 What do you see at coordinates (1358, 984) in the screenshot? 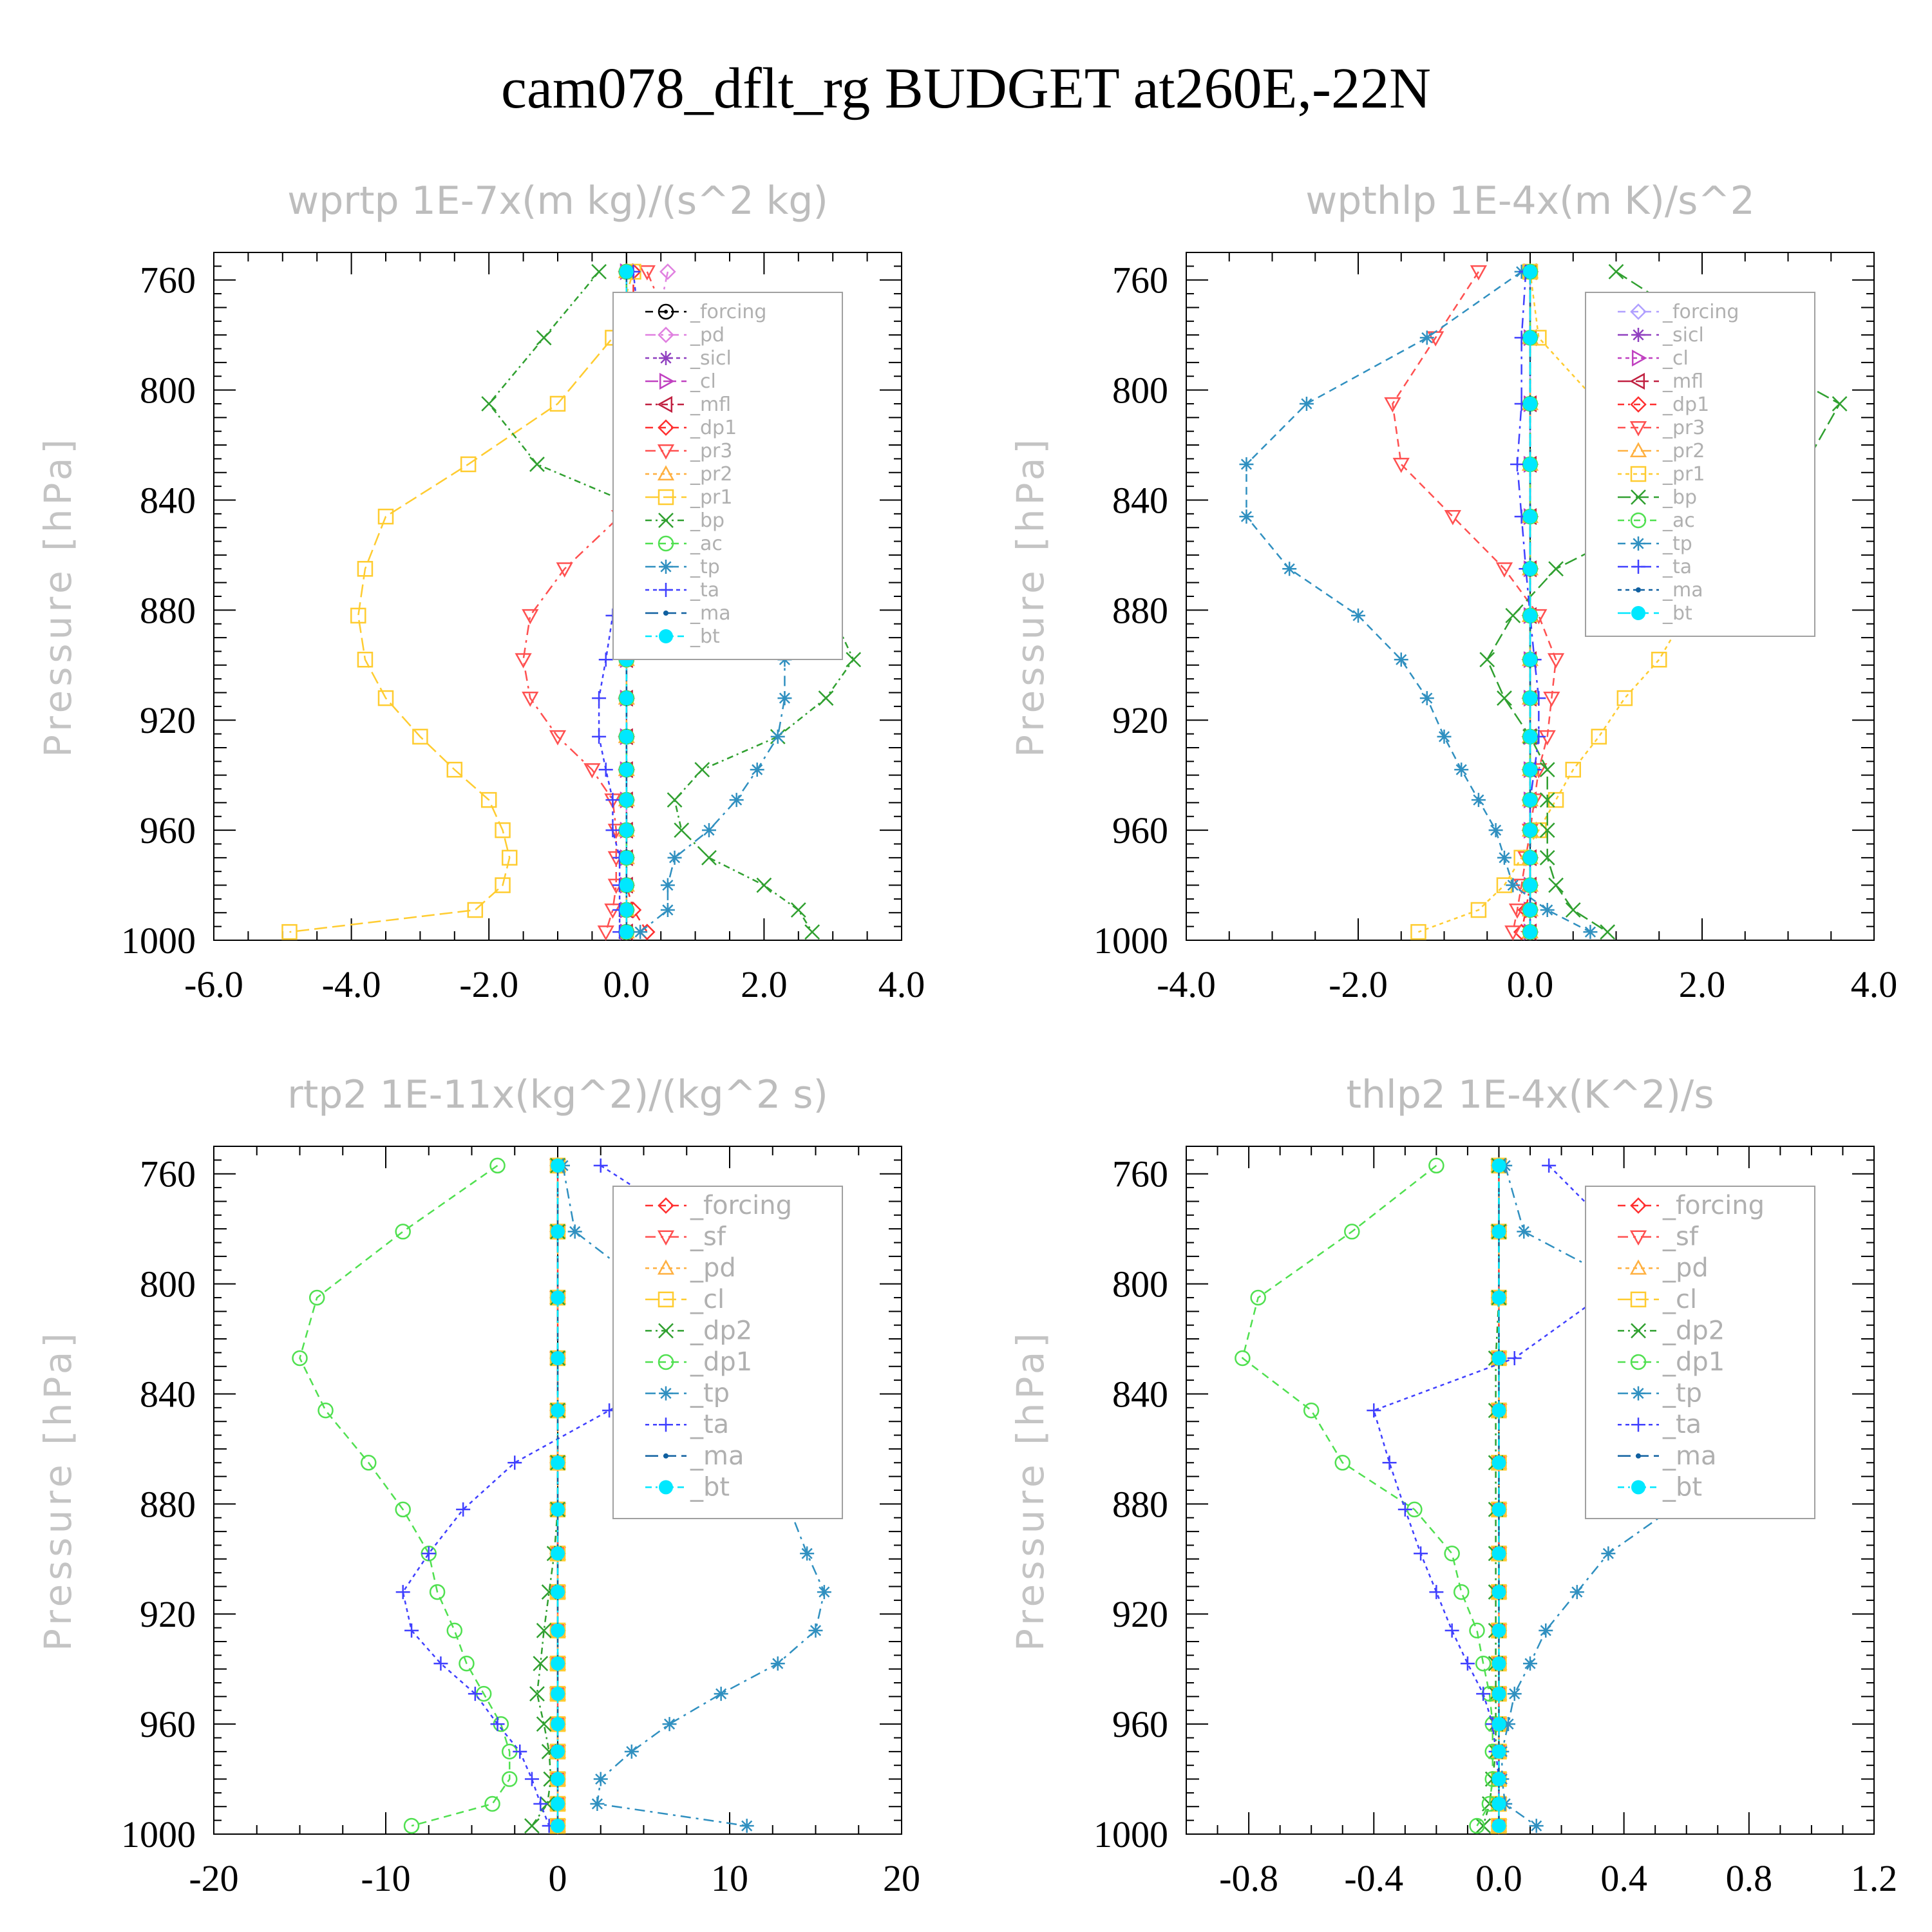
I see `x-tick-label: -2.0` at bounding box center [1358, 984].